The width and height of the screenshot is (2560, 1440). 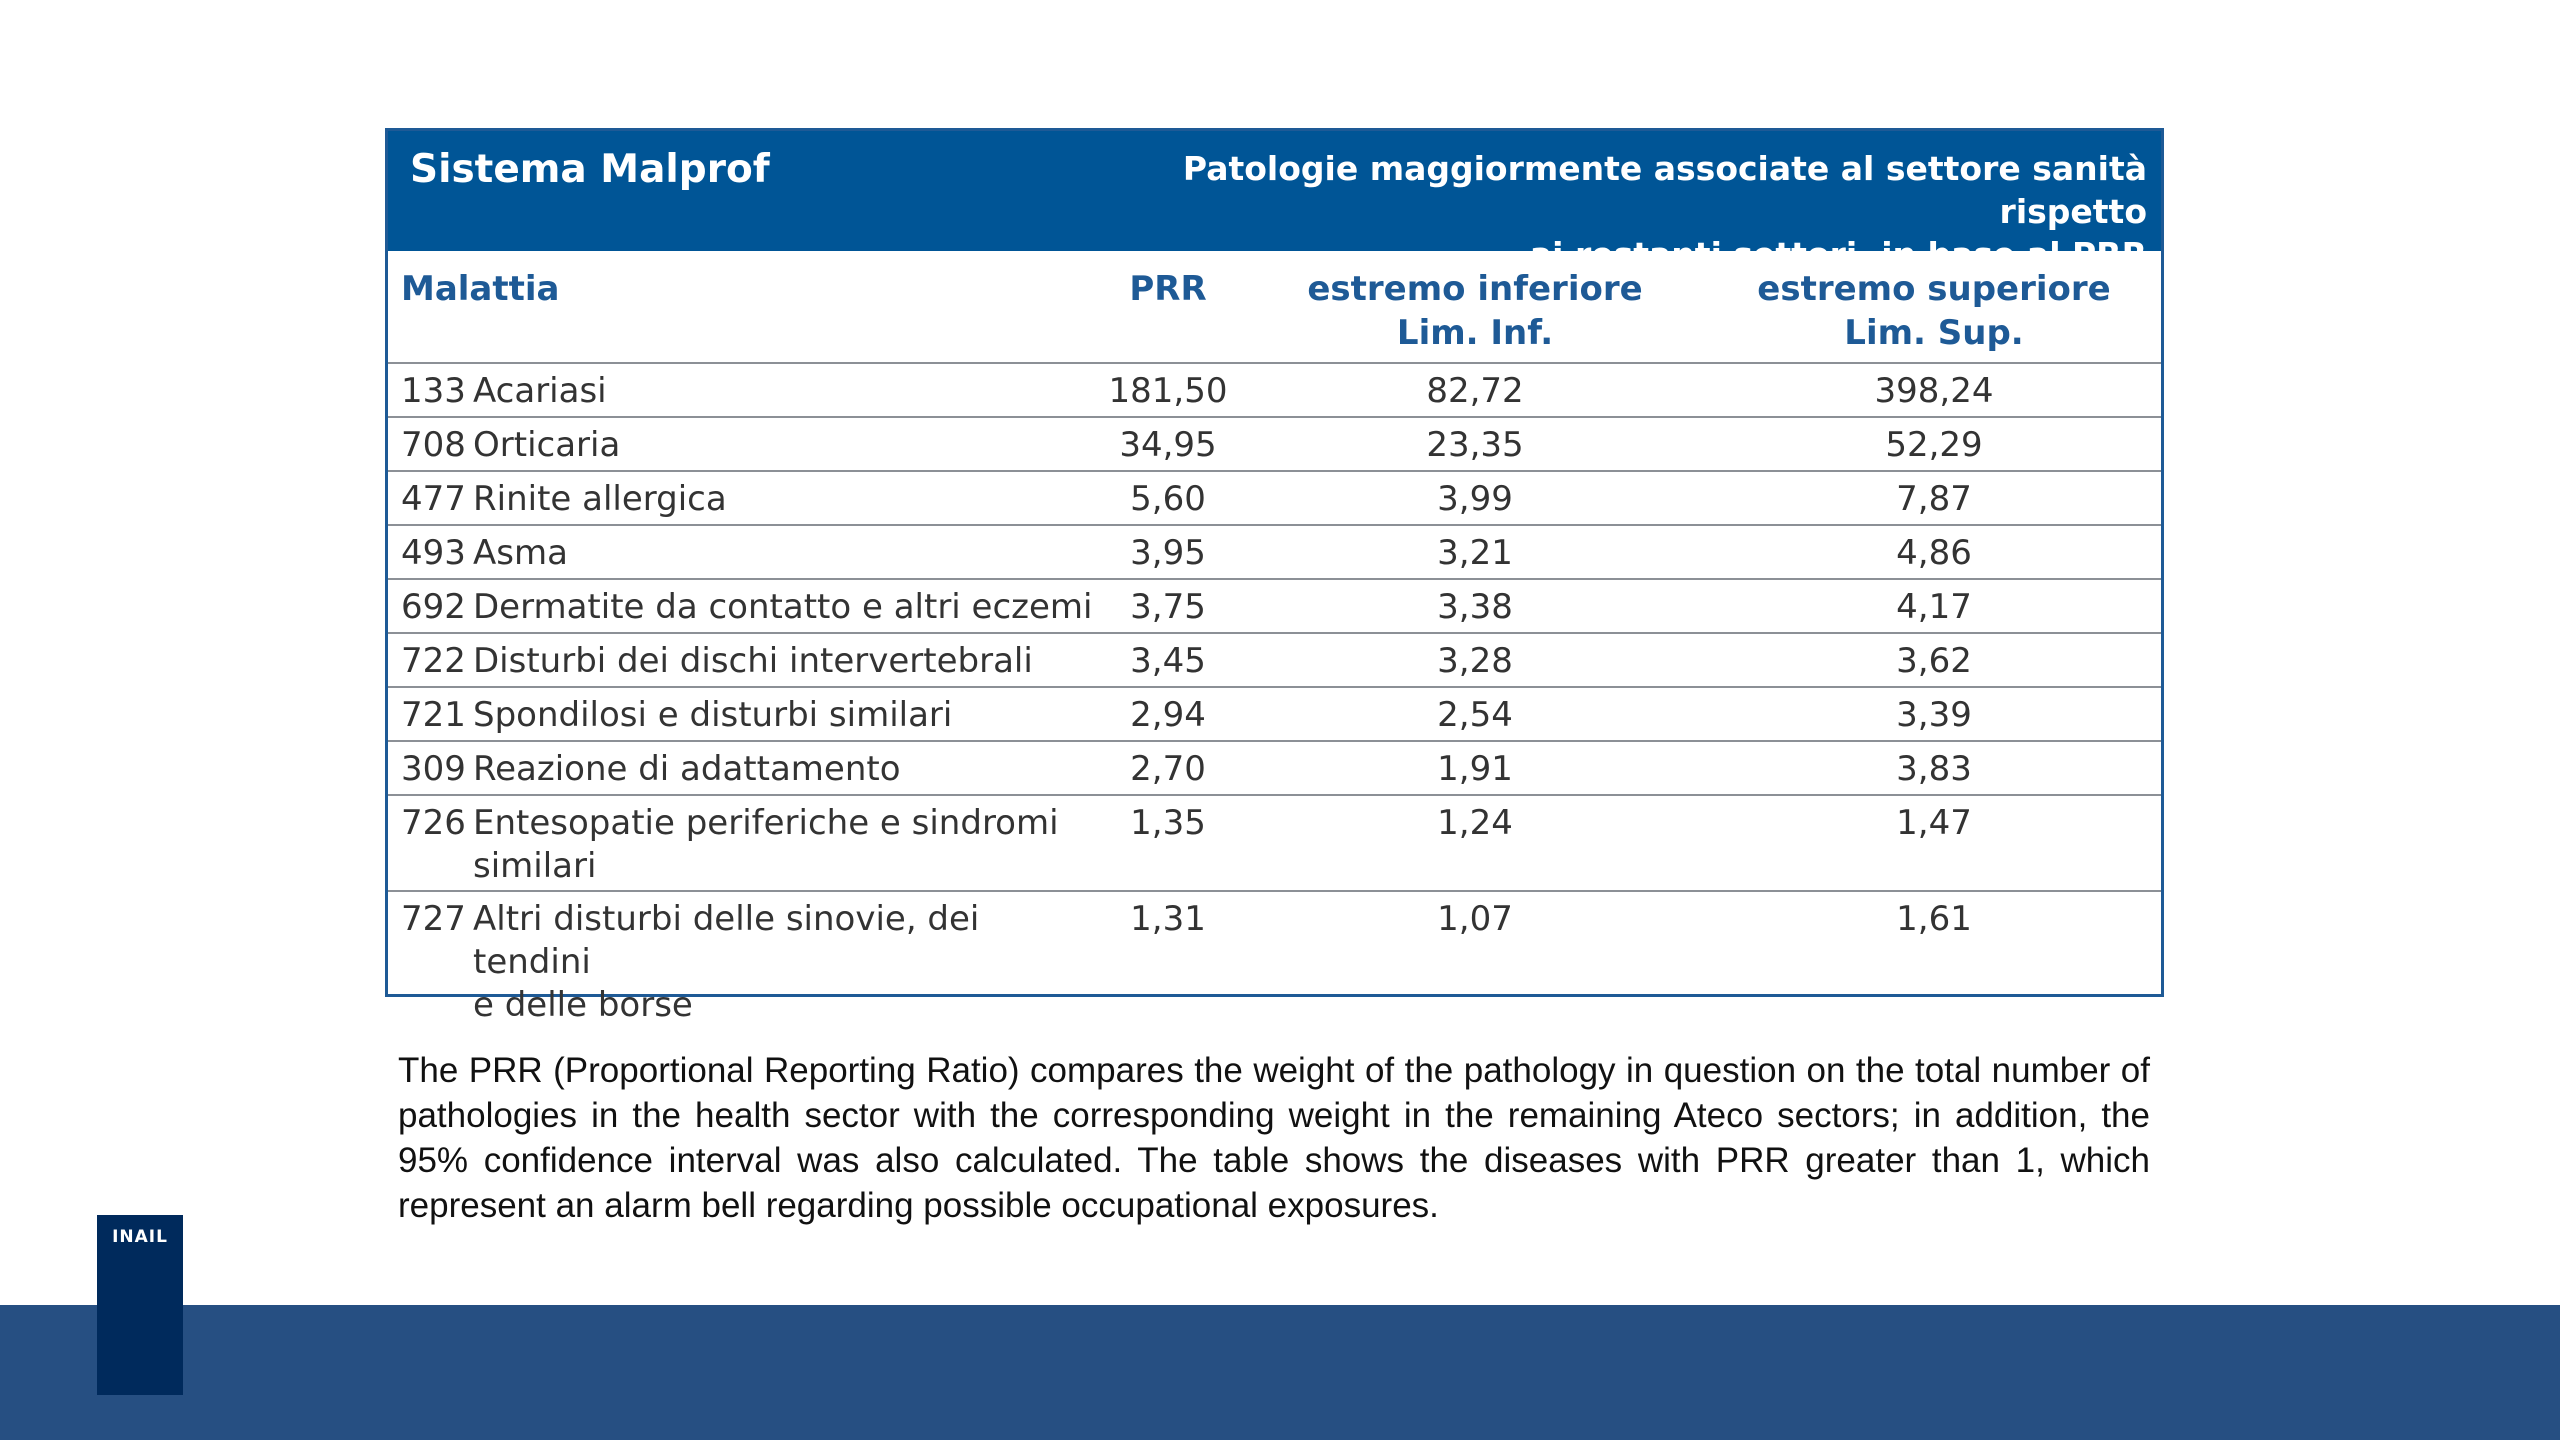 I want to click on table-row: 493 Asma 3,95 3,21 4,86, so click(x=1275, y=552).